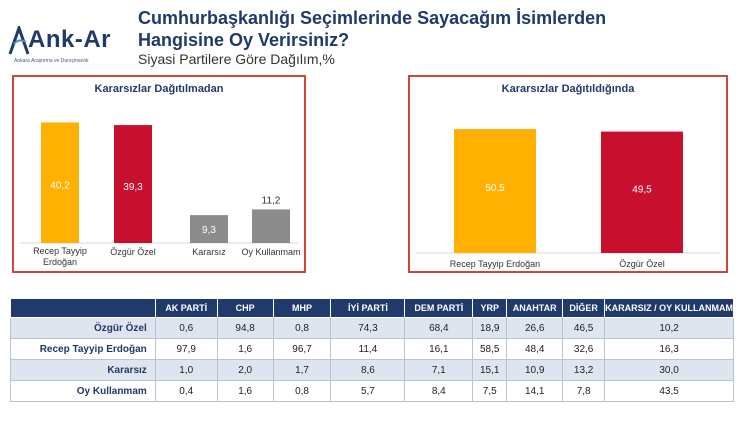  Describe the element at coordinates (302, 308) in the screenshot. I see `column-header: MHP` at that location.